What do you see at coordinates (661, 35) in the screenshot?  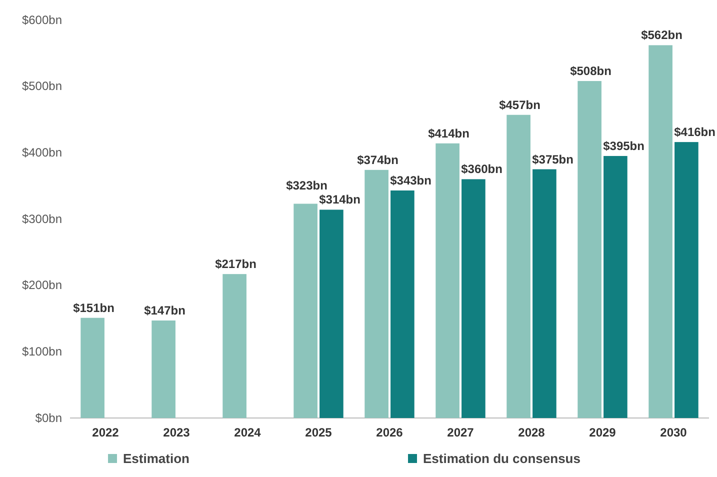 I see `data-label: $562bn` at bounding box center [661, 35].